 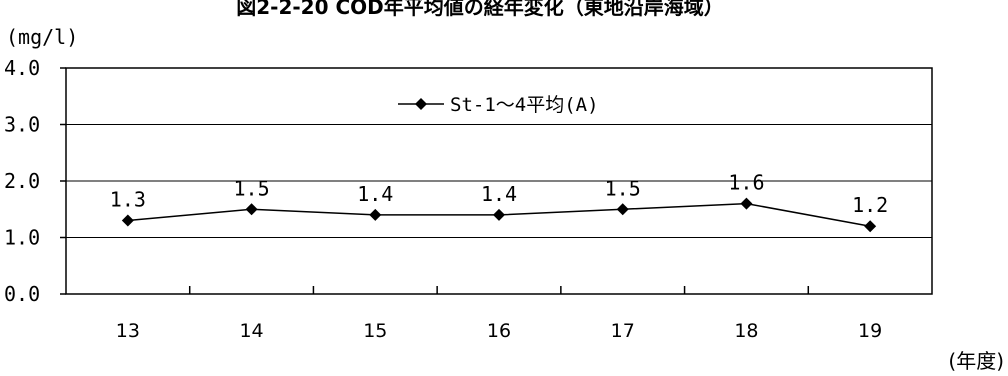 I want to click on x-tick-label: 13, so click(x=128, y=331).